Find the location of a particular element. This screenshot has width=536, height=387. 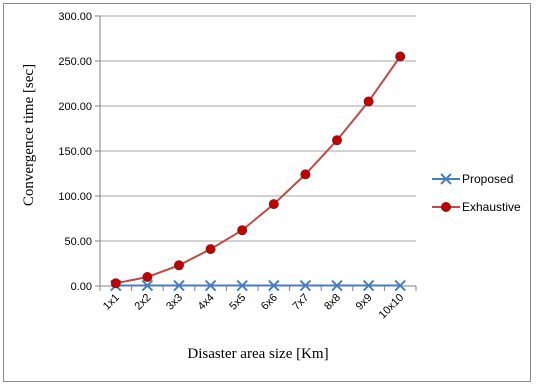

legend: Proposed Exhaustive is located at coordinates (476, 193).